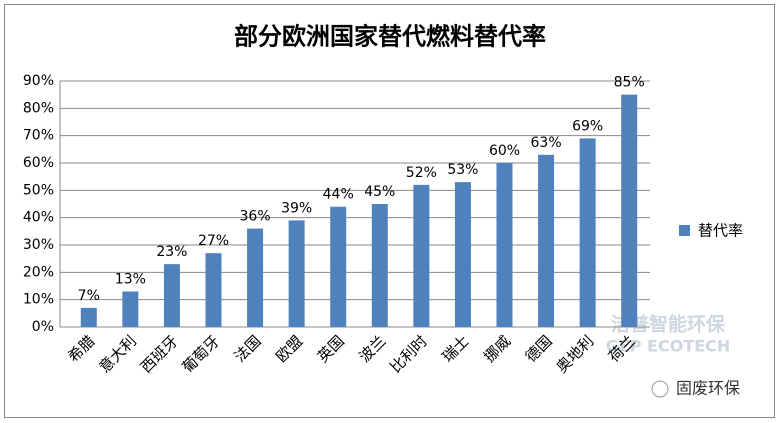 This screenshot has width=780, height=423. Describe the element at coordinates (38, 163) in the screenshot. I see `y-tick-label: 60%` at that location.